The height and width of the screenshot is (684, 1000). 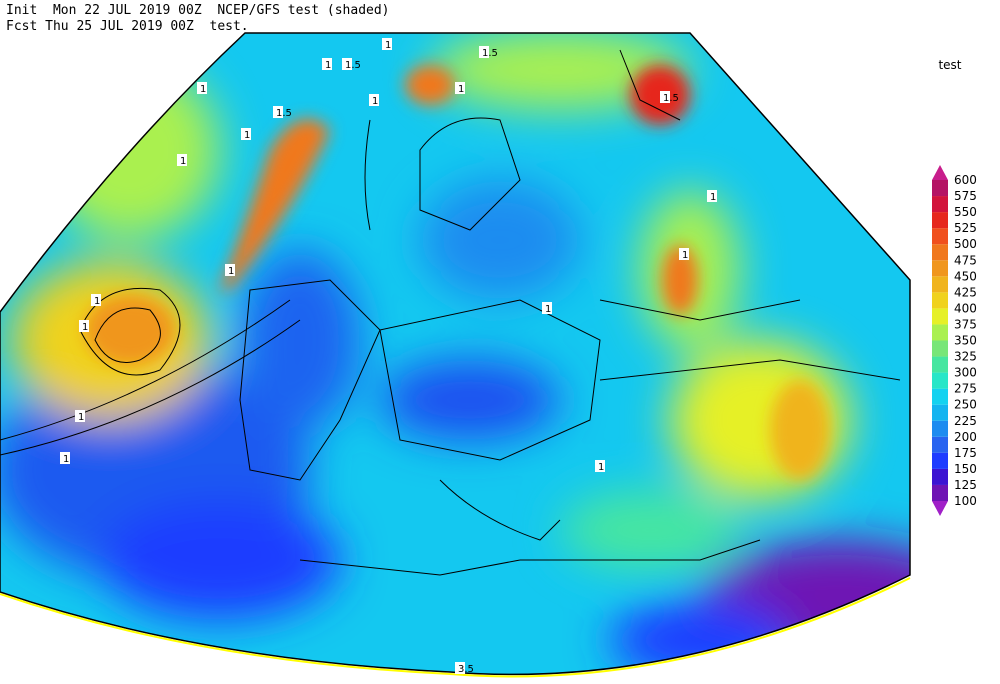 I want to click on colorbar-label: 100, so click(x=965, y=501).